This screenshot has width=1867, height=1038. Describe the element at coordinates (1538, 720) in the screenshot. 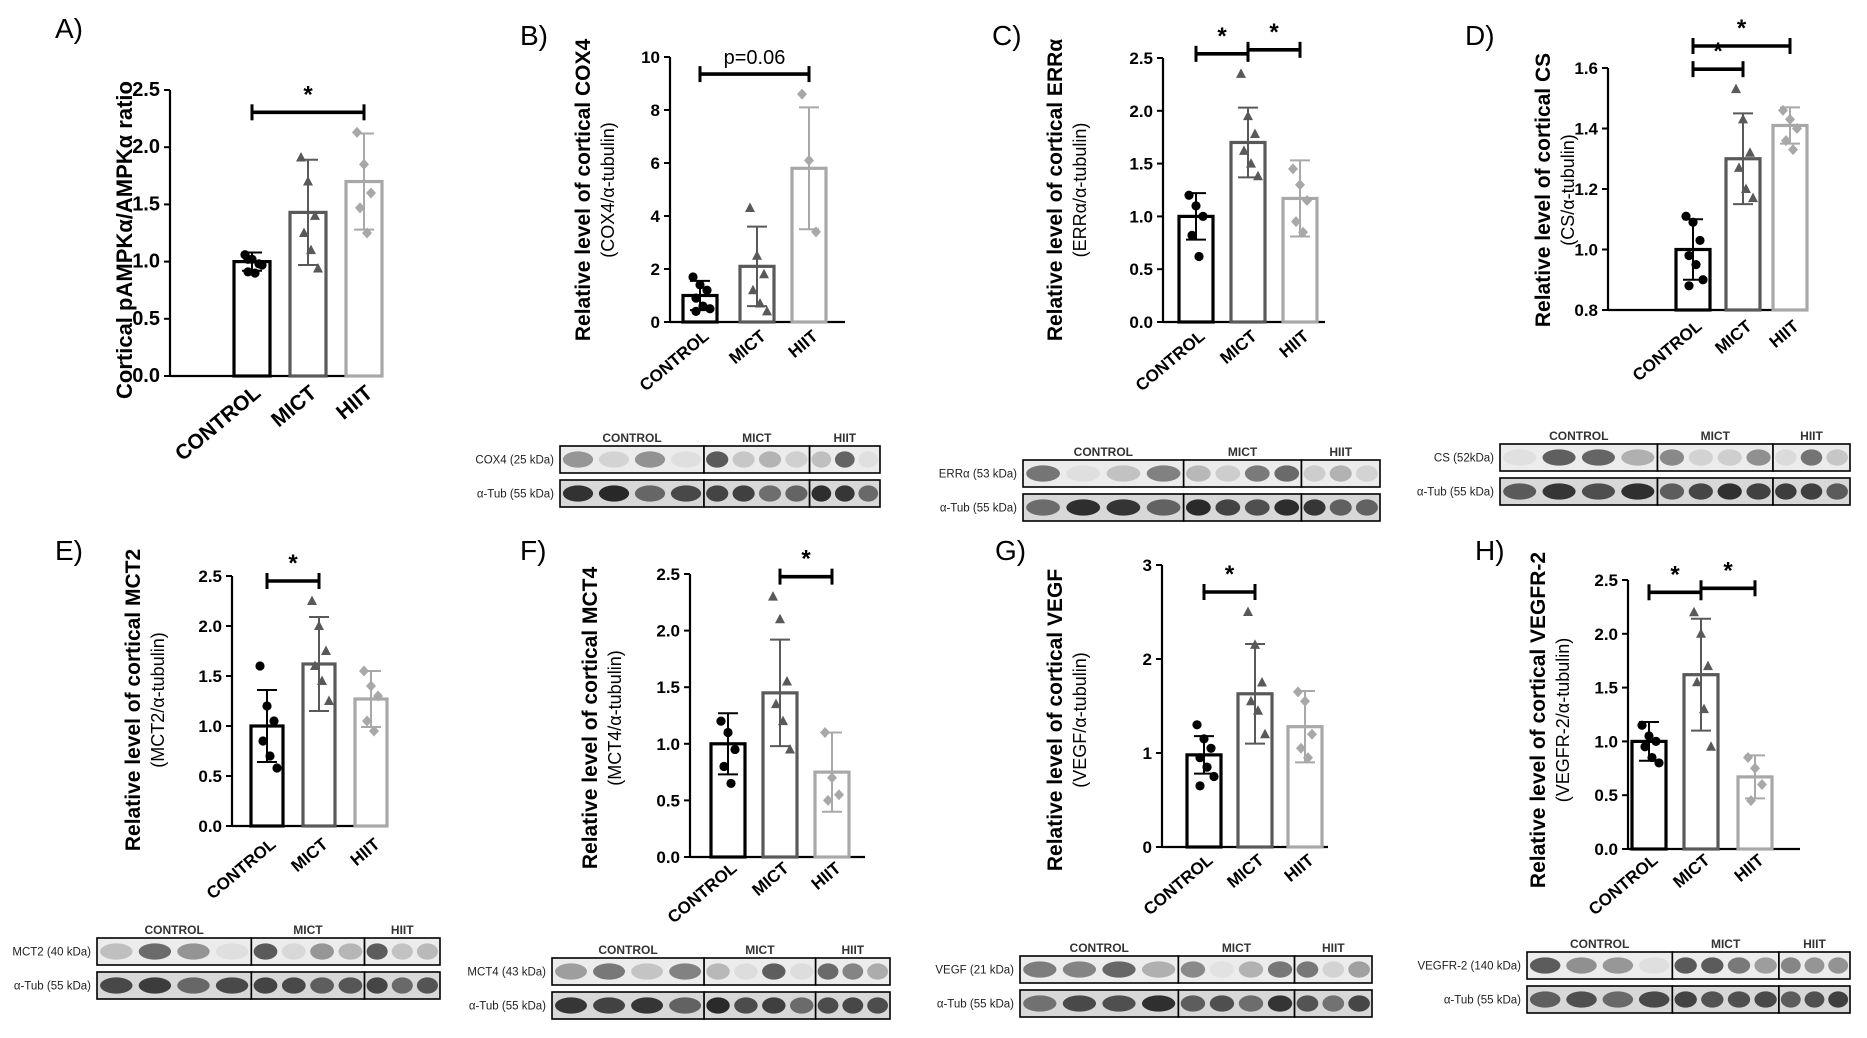

I see `y-axis-label: Relative level of cortical VEGFR-2` at that location.